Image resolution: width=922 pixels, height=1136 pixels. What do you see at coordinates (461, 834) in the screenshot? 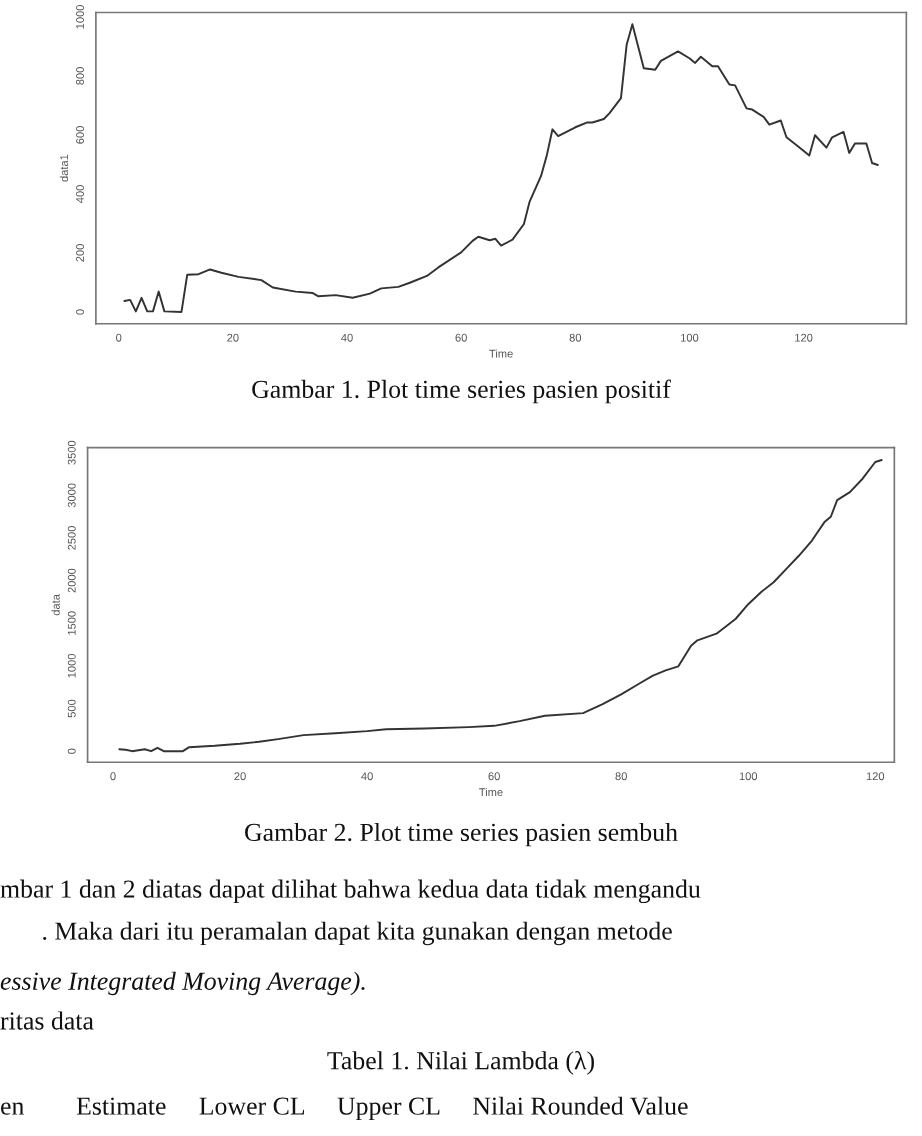
I see `text: Gambar 2. Plot time series pasien sembuh` at bounding box center [461, 834].